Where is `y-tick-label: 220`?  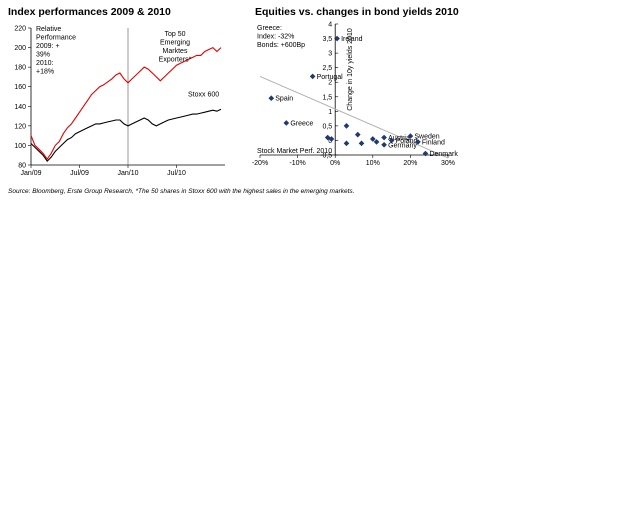
y-tick-label: 220 is located at coordinates (20, 29).